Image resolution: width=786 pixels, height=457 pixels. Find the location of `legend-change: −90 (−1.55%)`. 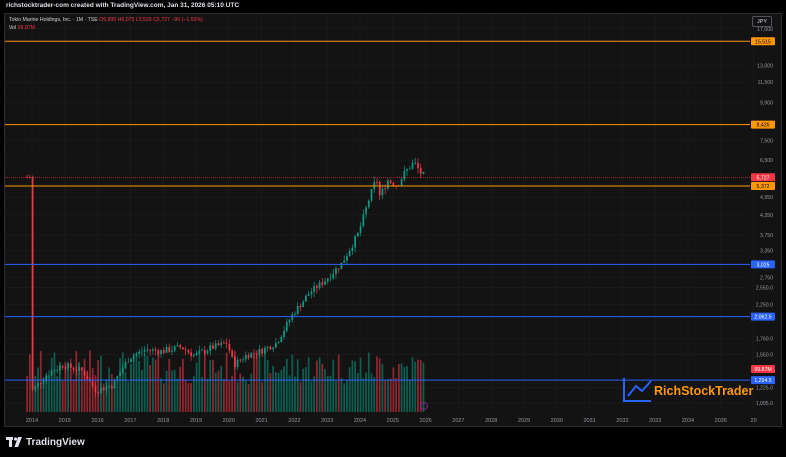

legend-change: −90 (−1.55%) is located at coordinates (187, 20).